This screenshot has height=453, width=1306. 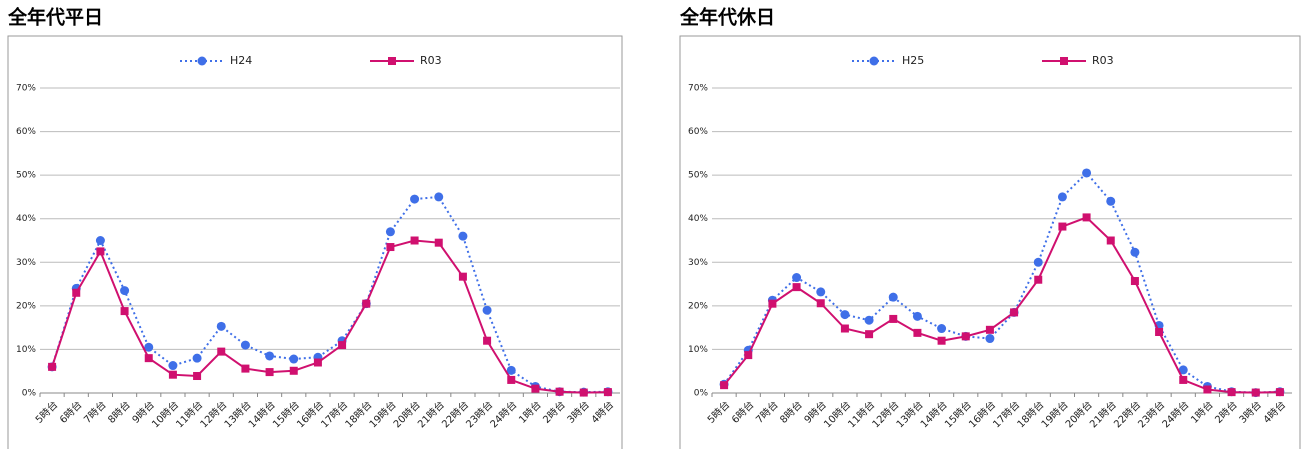 What do you see at coordinates (55, 17) in the screenshot?
I see `chart-title: 全年代平日` at bounding box center [55, 17].